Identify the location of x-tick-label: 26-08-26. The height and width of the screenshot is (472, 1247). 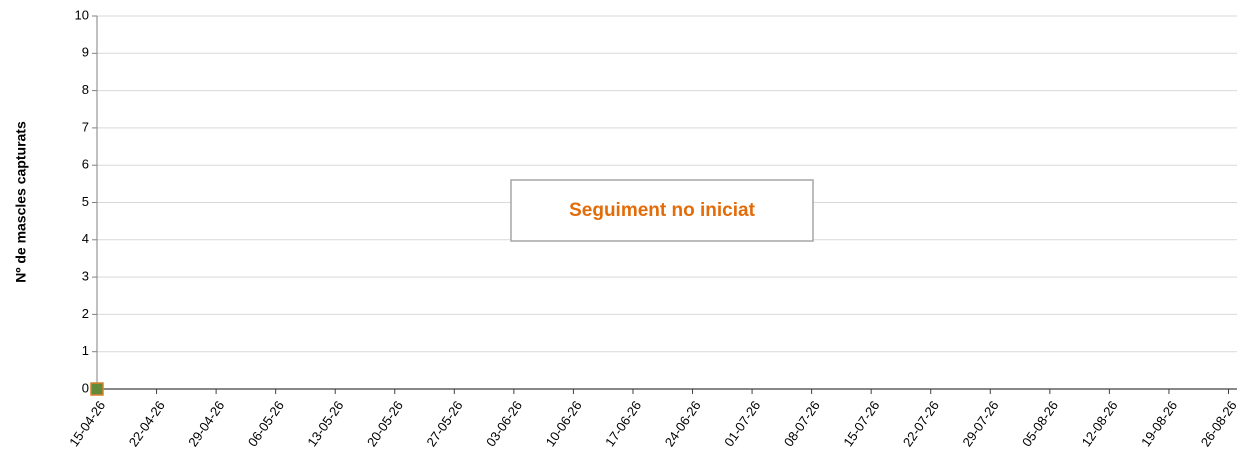
(1219, 423).